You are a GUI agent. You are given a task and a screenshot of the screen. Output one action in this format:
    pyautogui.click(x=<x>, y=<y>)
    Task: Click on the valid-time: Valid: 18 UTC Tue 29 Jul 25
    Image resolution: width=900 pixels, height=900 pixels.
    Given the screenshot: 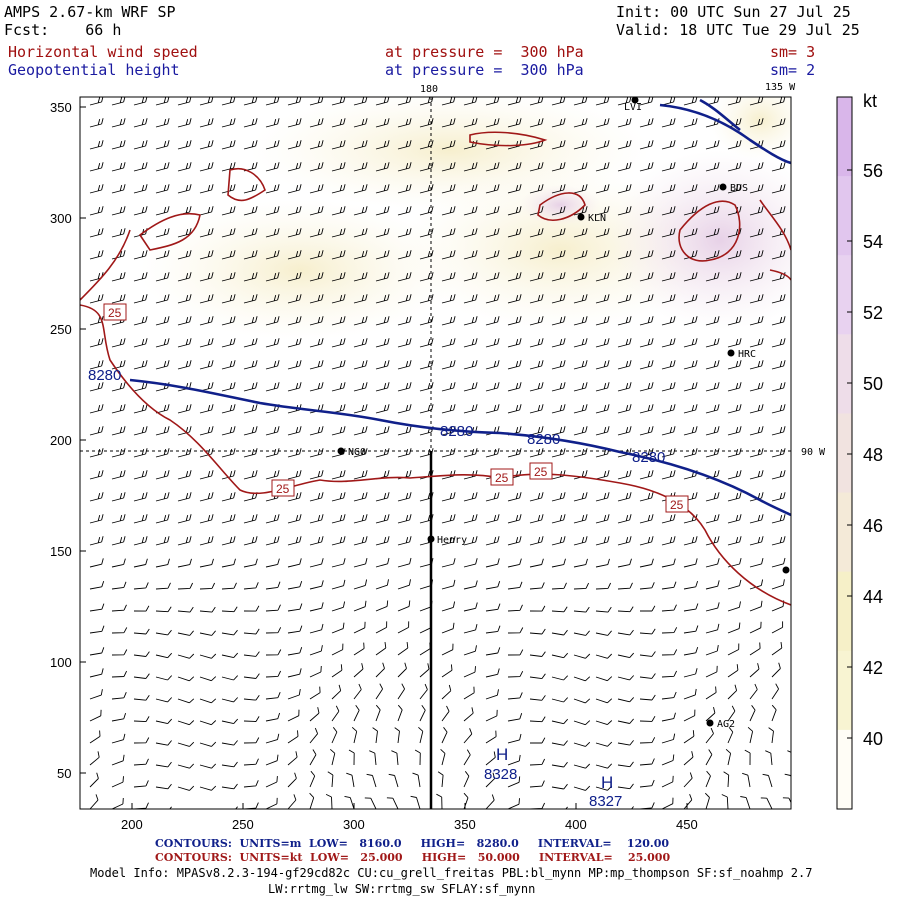 What is the action you would take?
    pyautogui.click(x=738, y=30)
    